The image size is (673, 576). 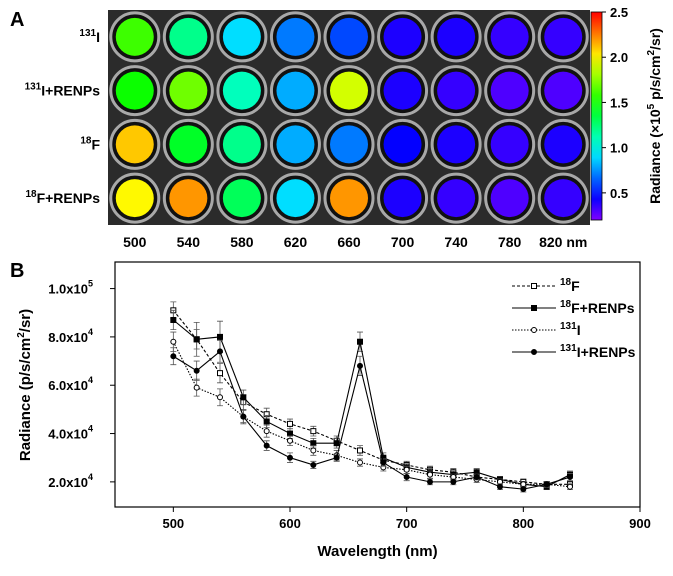 What do you see at coordinates (95, 144) in the screenshot?
I see `row-label-part: F` at bounding box center [95, 144].